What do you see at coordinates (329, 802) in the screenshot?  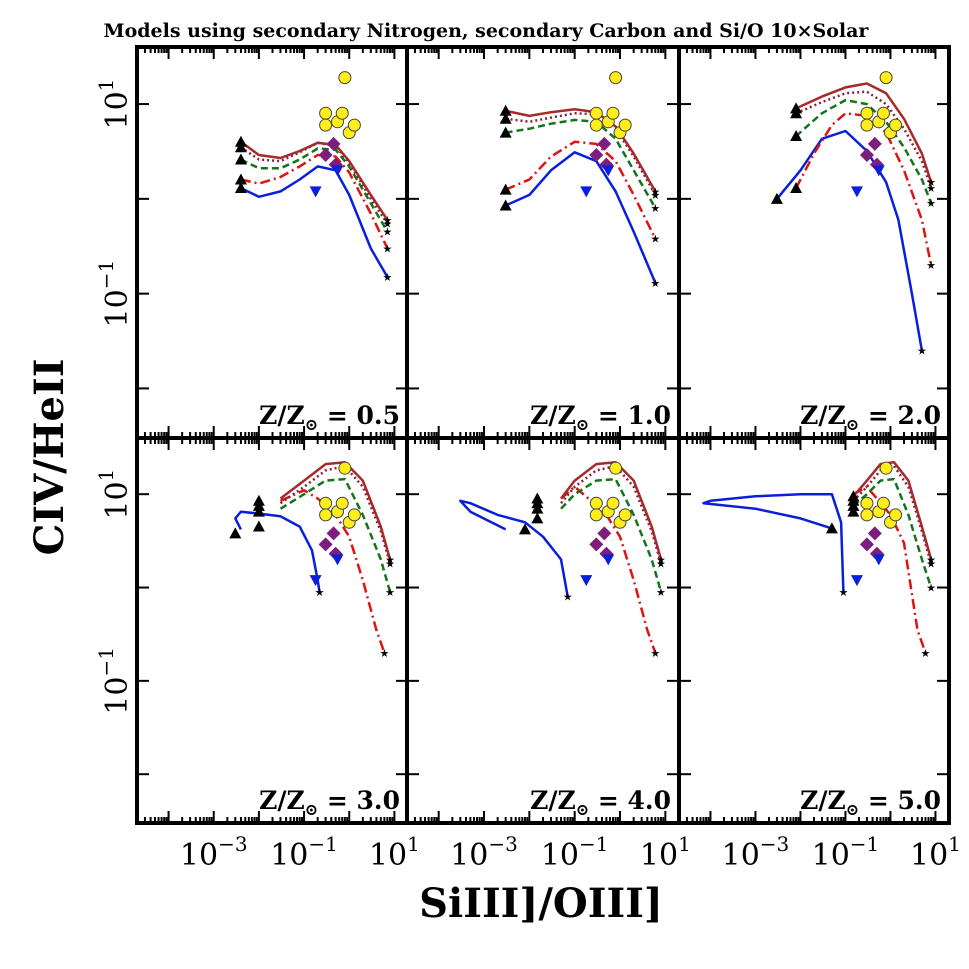 I see `metallicity-label: Z/Z⊙ = 3.0` at bounding box center [329, 802].